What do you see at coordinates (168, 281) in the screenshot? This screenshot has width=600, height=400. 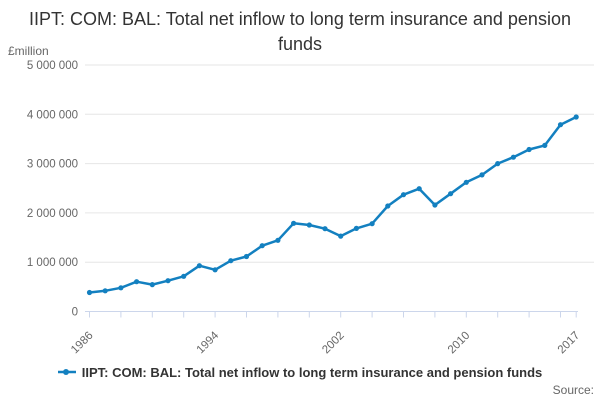 I see `data-point-1991` at bounding box center [168, 281].